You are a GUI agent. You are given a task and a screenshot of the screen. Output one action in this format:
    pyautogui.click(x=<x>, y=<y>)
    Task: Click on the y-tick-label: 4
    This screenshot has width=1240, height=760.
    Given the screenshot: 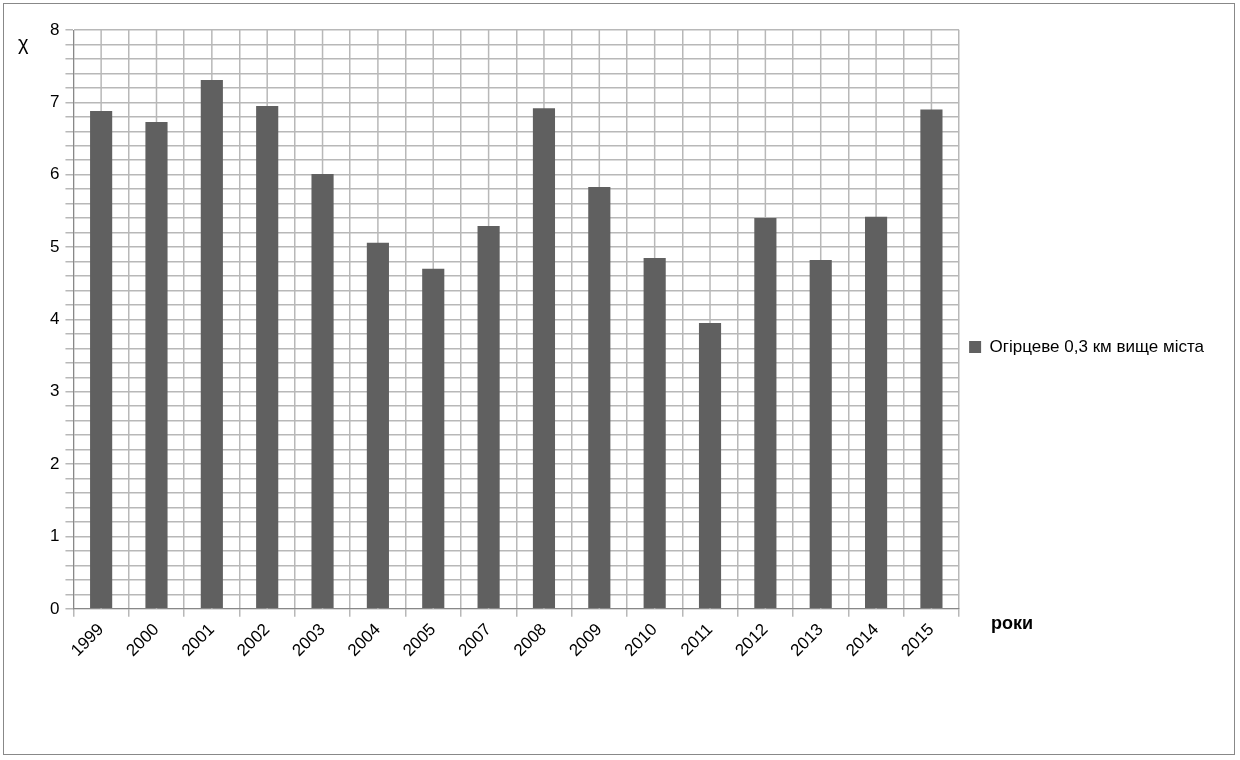 What is the action you would take?
    pyautogui.click(x=54, y=319)
    